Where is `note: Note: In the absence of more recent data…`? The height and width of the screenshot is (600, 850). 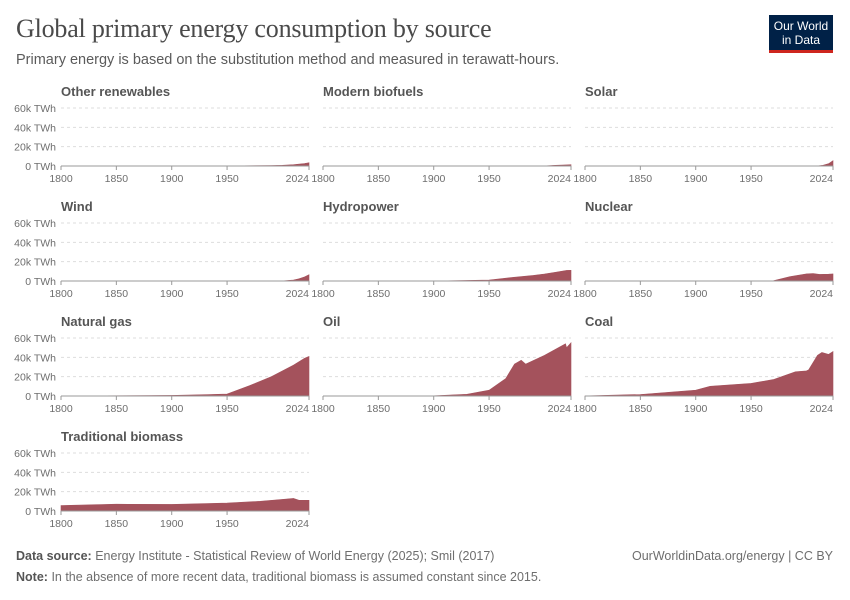 note: Note: In the absence of more recent data… is located at coordinates (278, 577).